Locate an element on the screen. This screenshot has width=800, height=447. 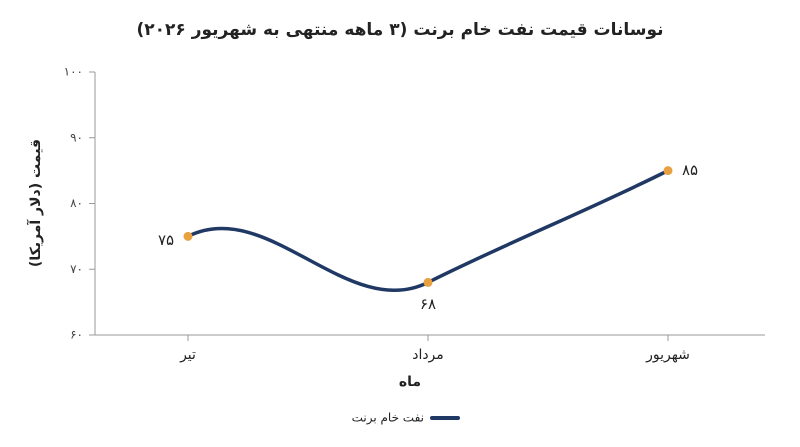
y-tick-label: ۱۰۰ is located at coordinates (73, 72).